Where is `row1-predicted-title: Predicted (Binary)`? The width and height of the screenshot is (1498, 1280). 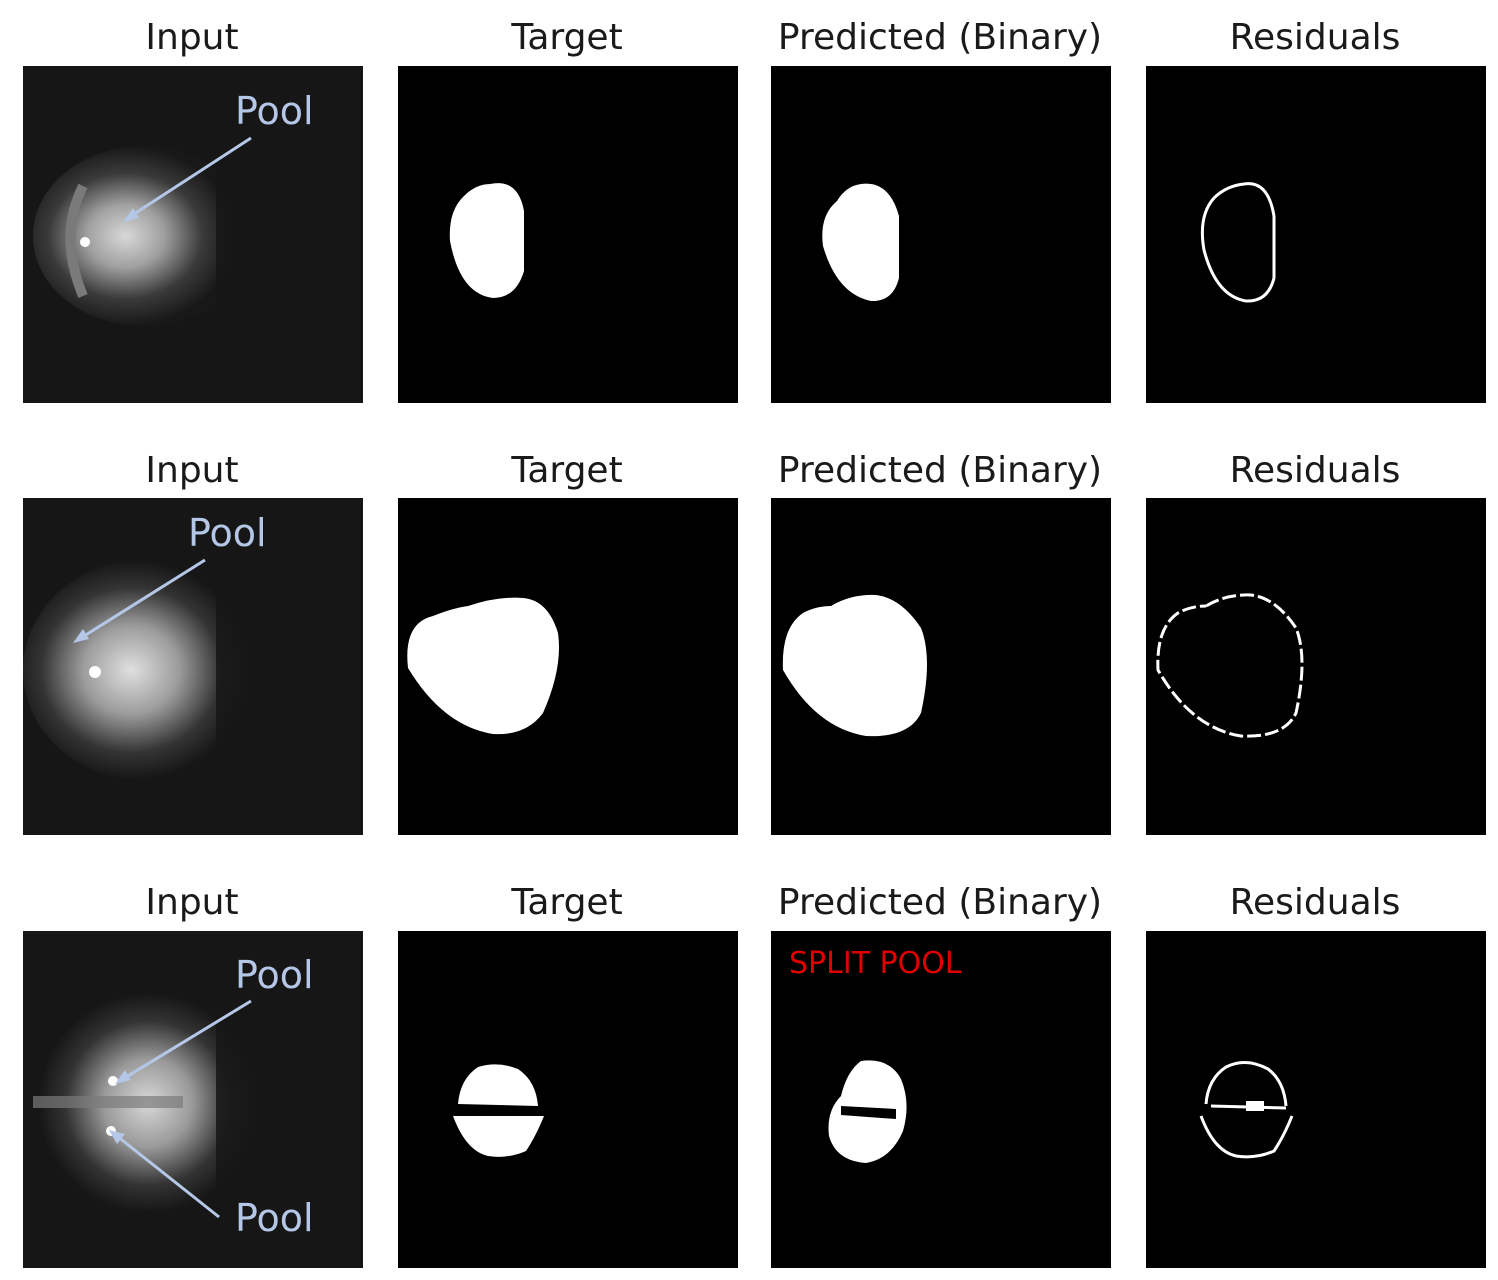
row1-predicted-title: Predicted (Binary) is located at coordinates (940, 37).